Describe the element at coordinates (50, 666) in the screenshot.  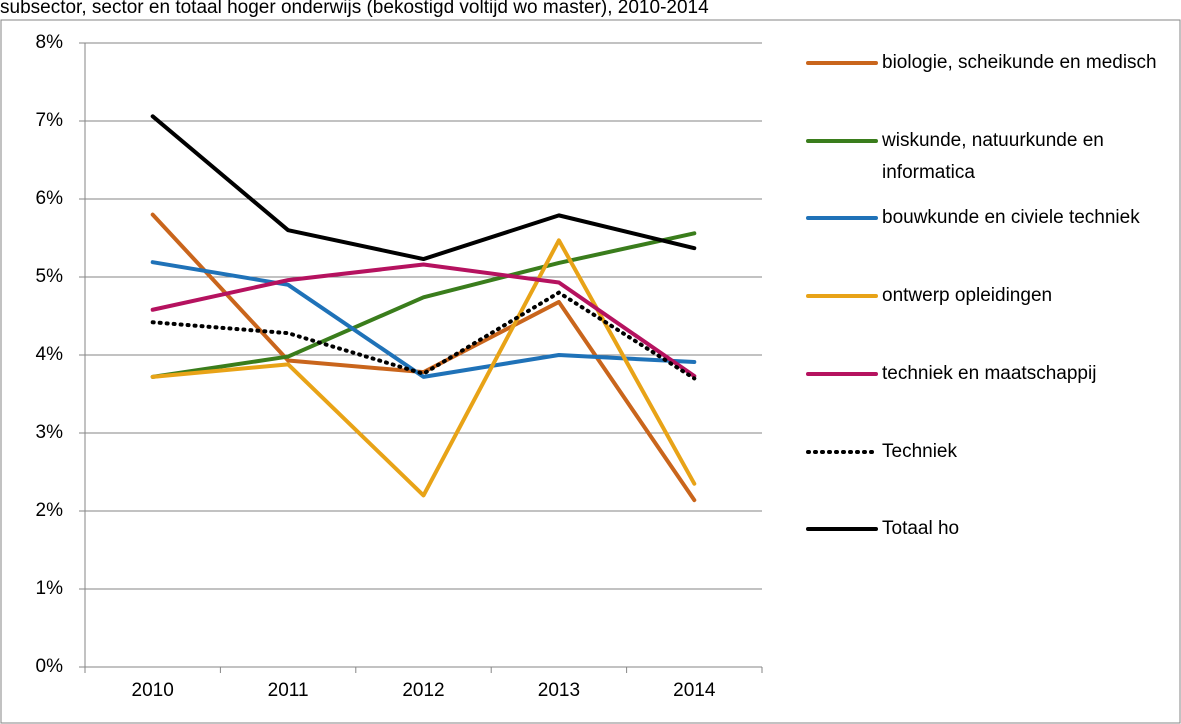
I see `y-tick-label: 0%` at that location.